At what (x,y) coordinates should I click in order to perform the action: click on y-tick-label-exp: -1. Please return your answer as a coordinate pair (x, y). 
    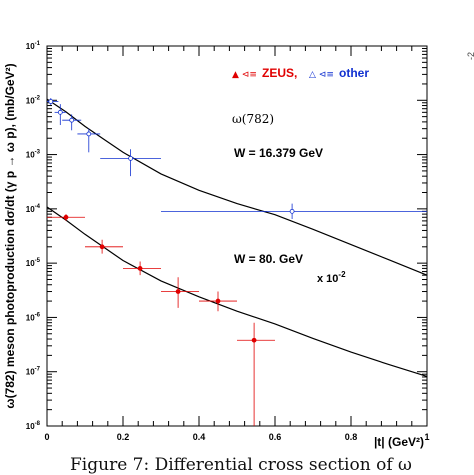
    Looking at the image, I should click on (38, 44).